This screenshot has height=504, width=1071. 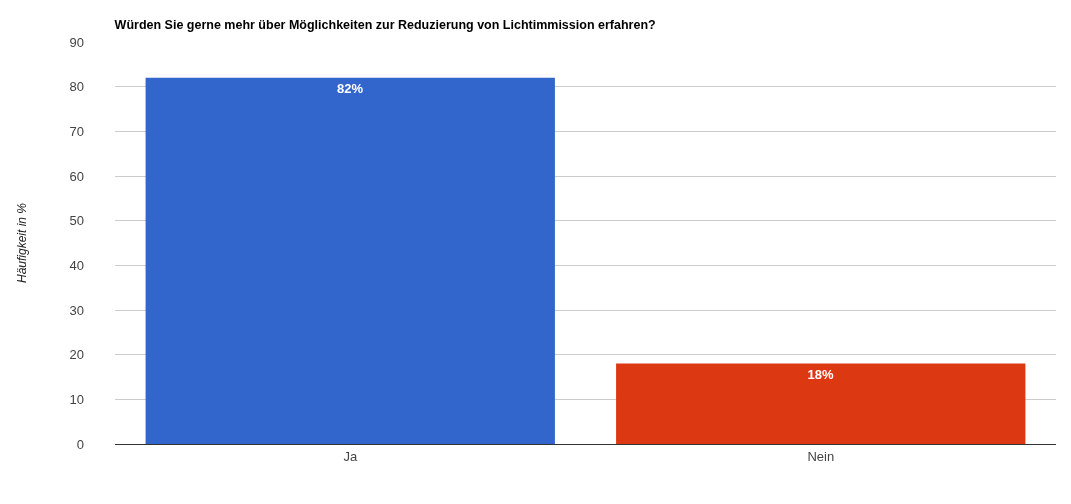 What do you see at coordinates (76, 265) in the screenshot?
I see `y-tick-label: 40` at bounding box center [76, 265].